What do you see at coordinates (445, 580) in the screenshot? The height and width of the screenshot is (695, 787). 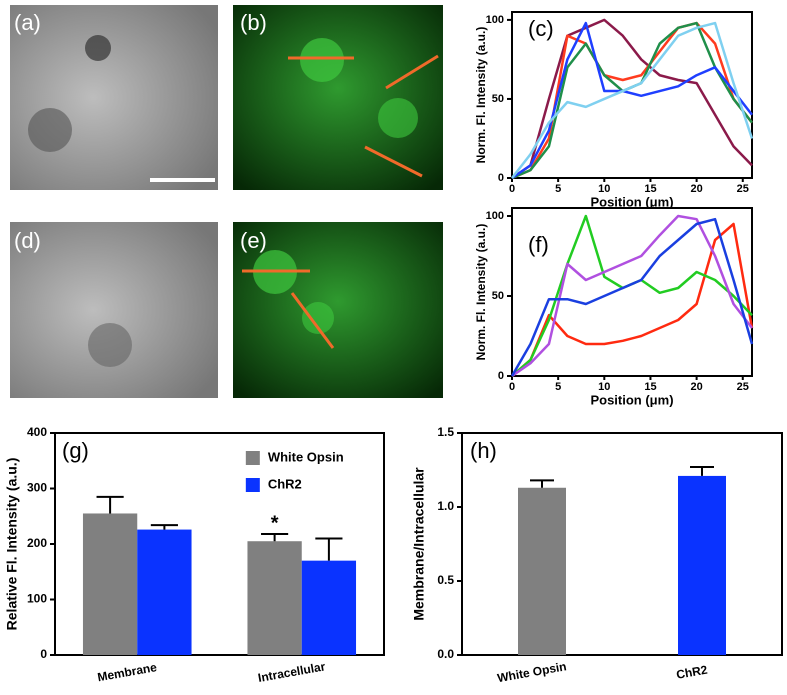 I see `y-tick-label: 0.5` at bounding box center [445, 580].